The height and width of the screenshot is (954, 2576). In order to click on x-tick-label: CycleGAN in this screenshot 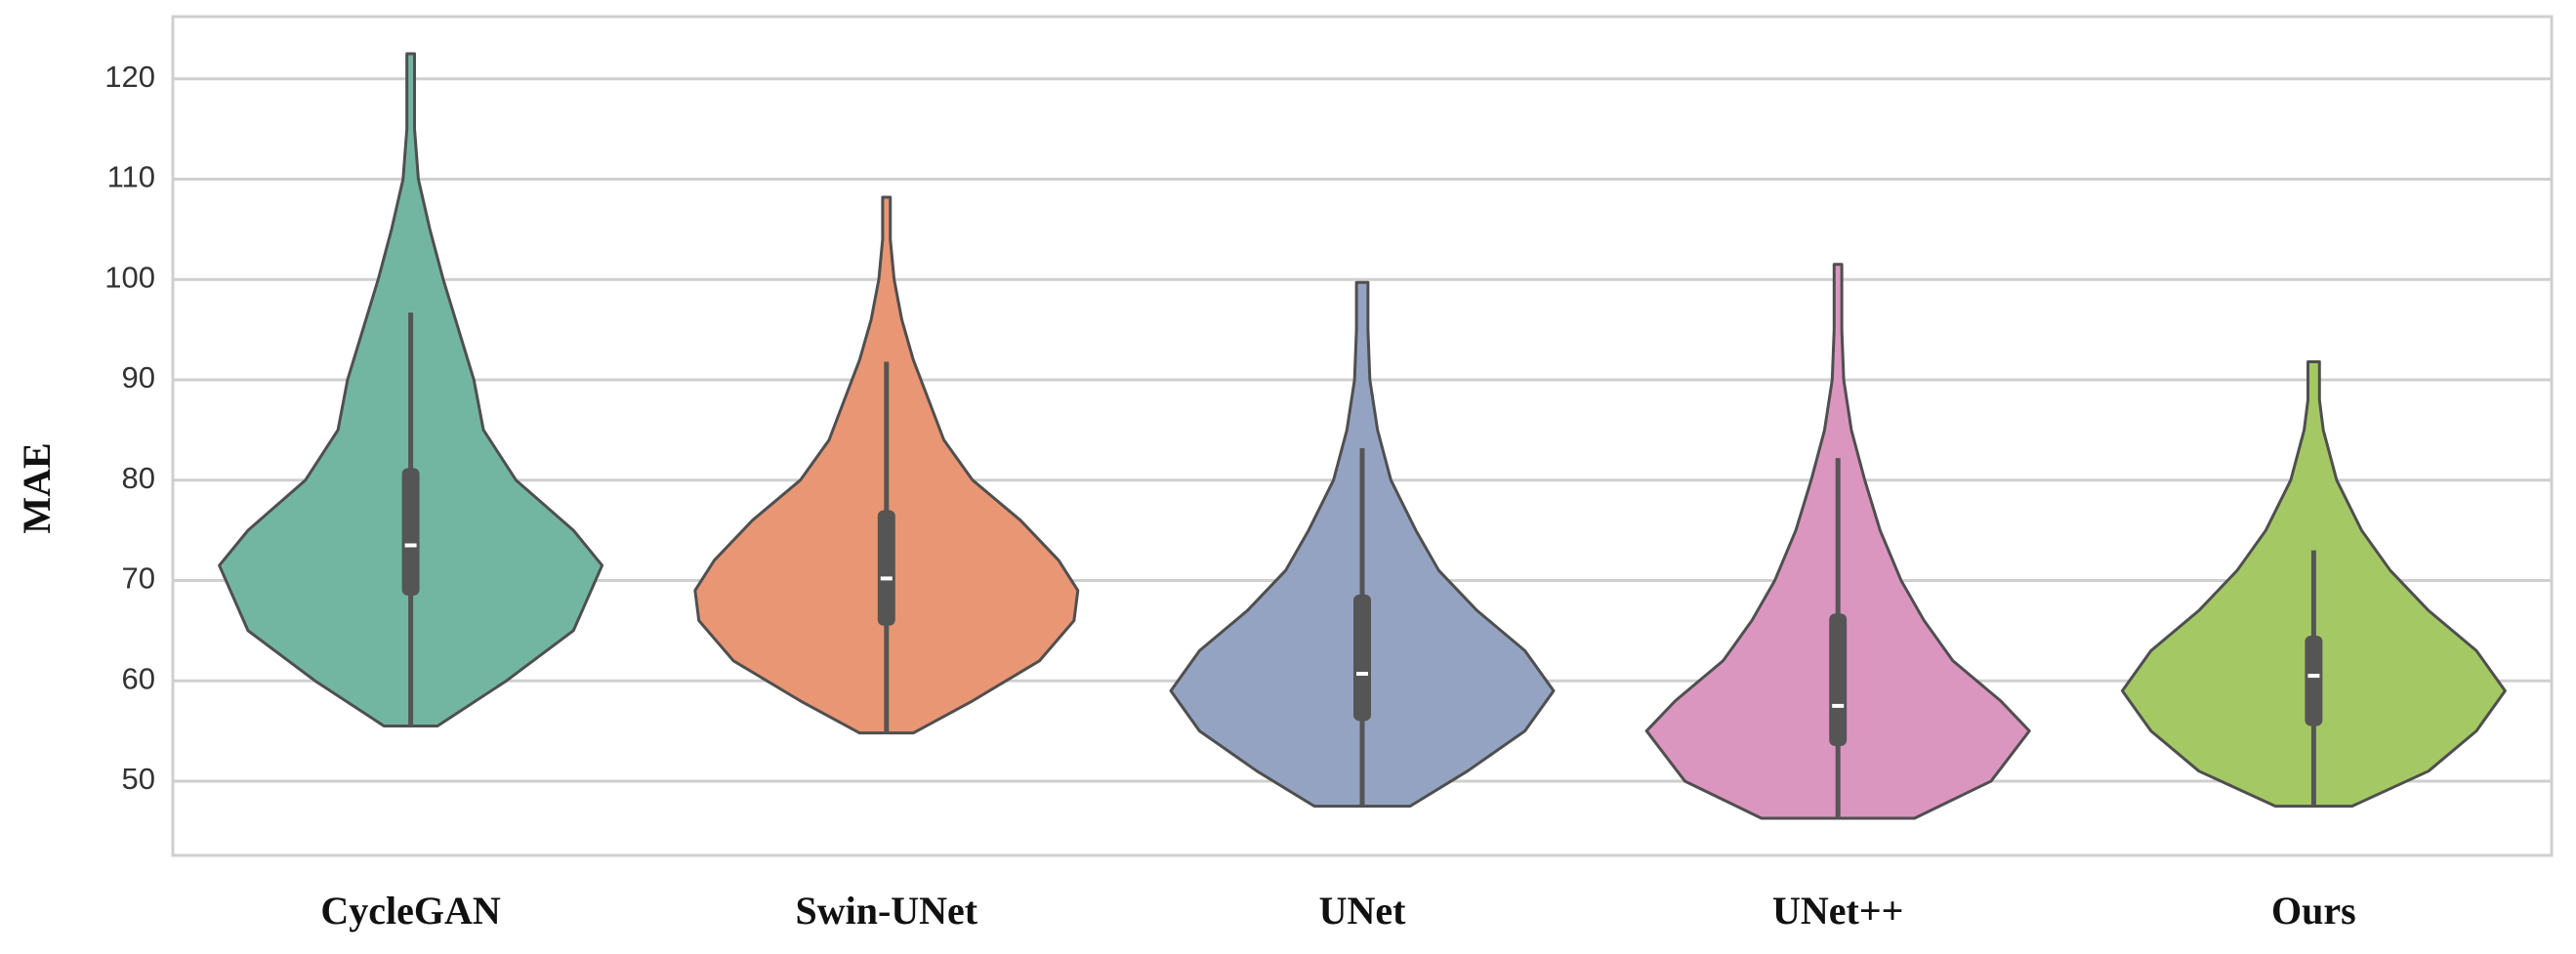, I will do `click(411, 911)`.